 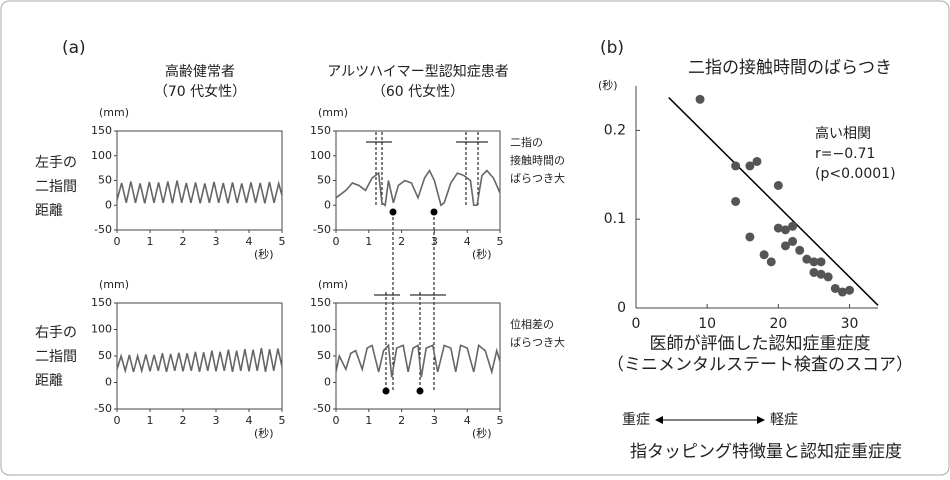 I want to click on column-title: （70 代女性）, so click(x=200, y=91).